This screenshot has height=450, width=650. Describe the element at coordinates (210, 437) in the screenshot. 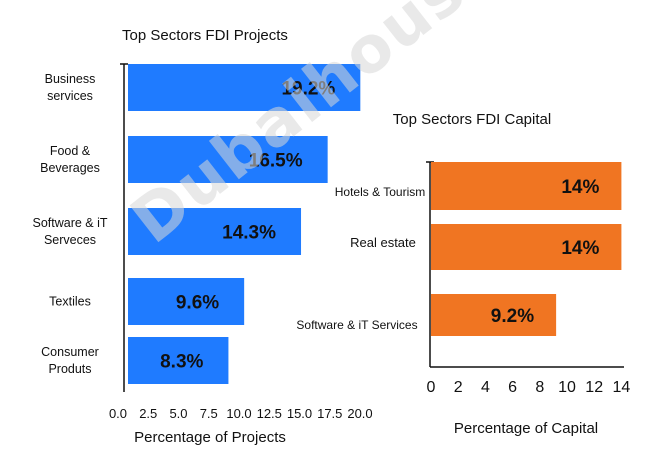

I see `projects-x-axis-label: Percentage of Projects` at that location.